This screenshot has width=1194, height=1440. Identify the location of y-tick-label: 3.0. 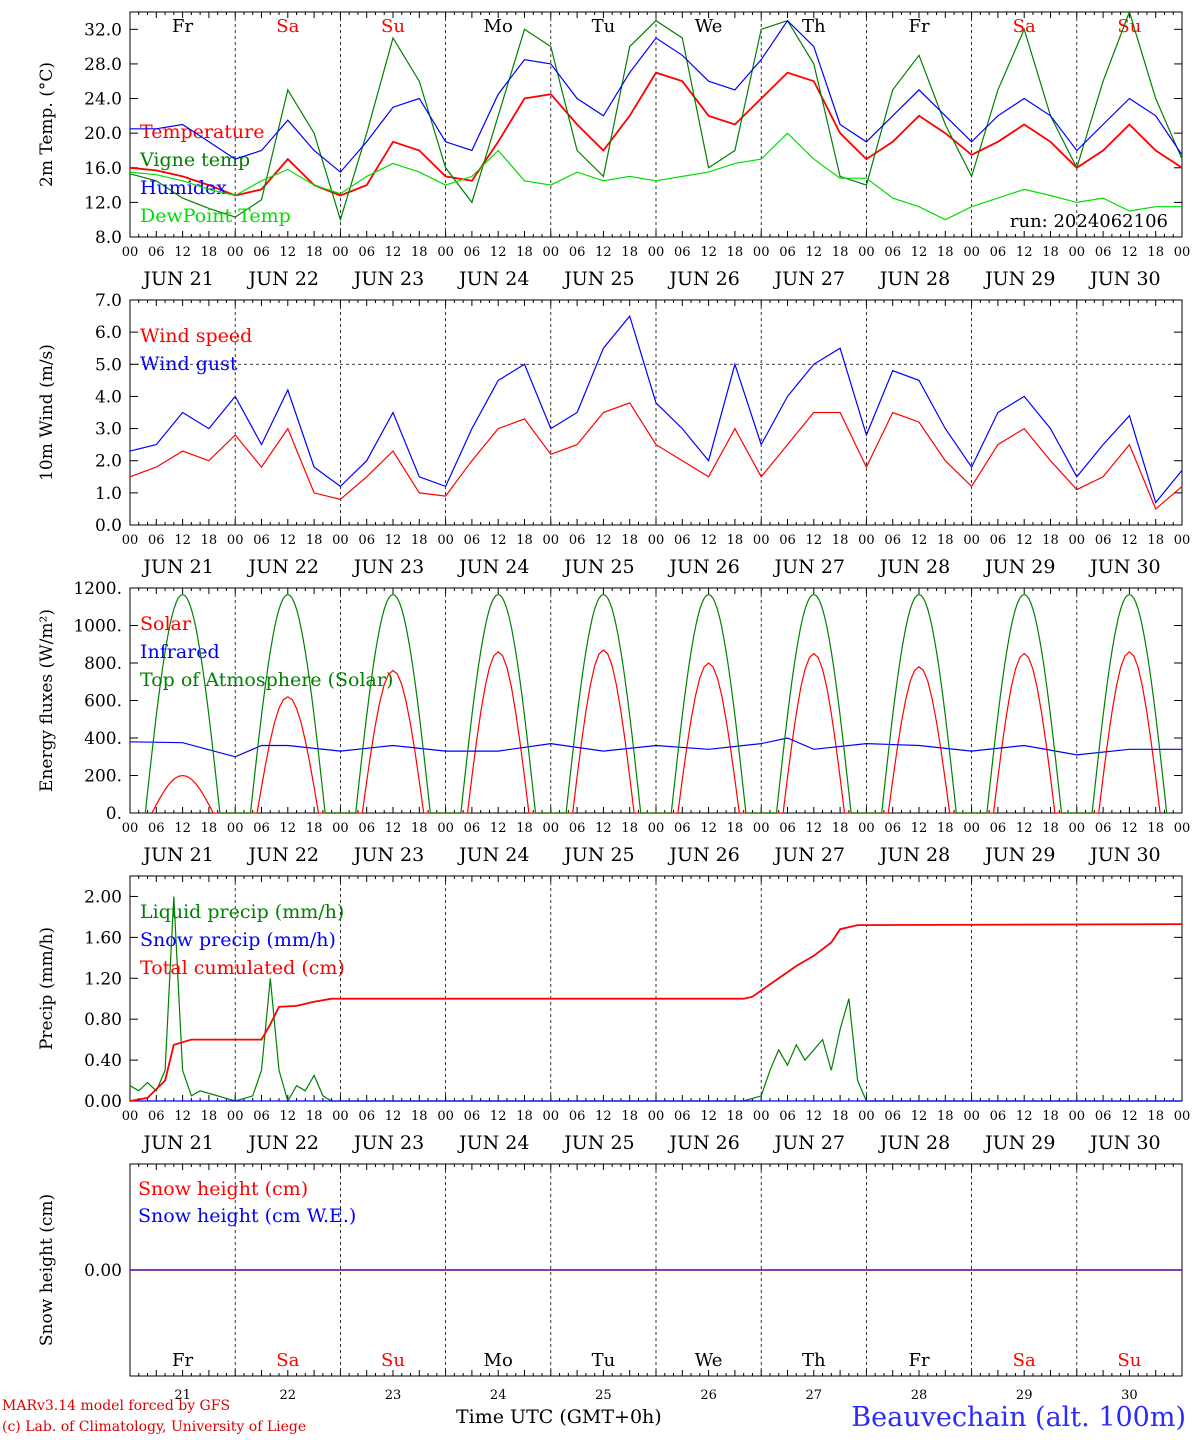
(108, 430).